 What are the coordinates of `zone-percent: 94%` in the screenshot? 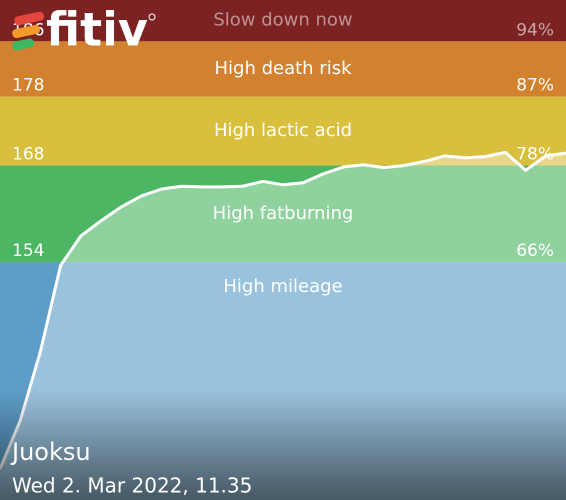 It's located at (535, 30).